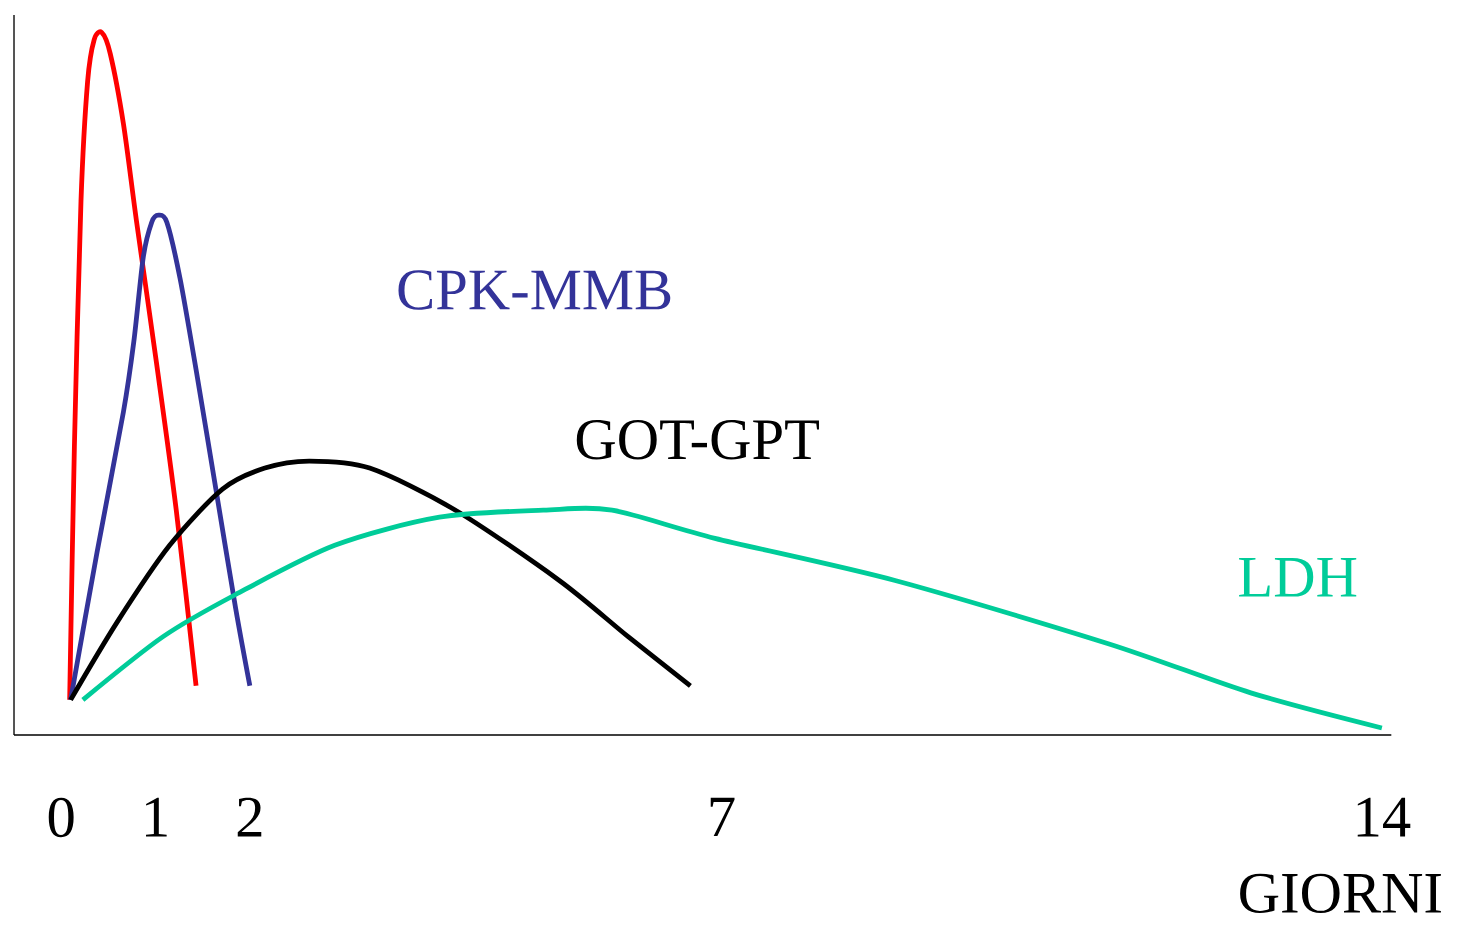 Image resolution: width=1461 pixels, height=930 pixels. I want to click on series-label: LDH, so click(1298, 577).